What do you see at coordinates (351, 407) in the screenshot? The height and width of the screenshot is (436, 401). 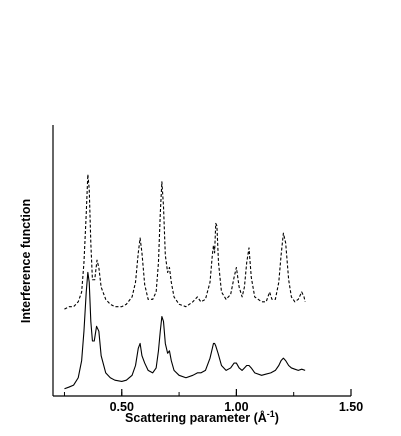 I see `x-tick-label: 1.50` at bounding box center [351, 407].